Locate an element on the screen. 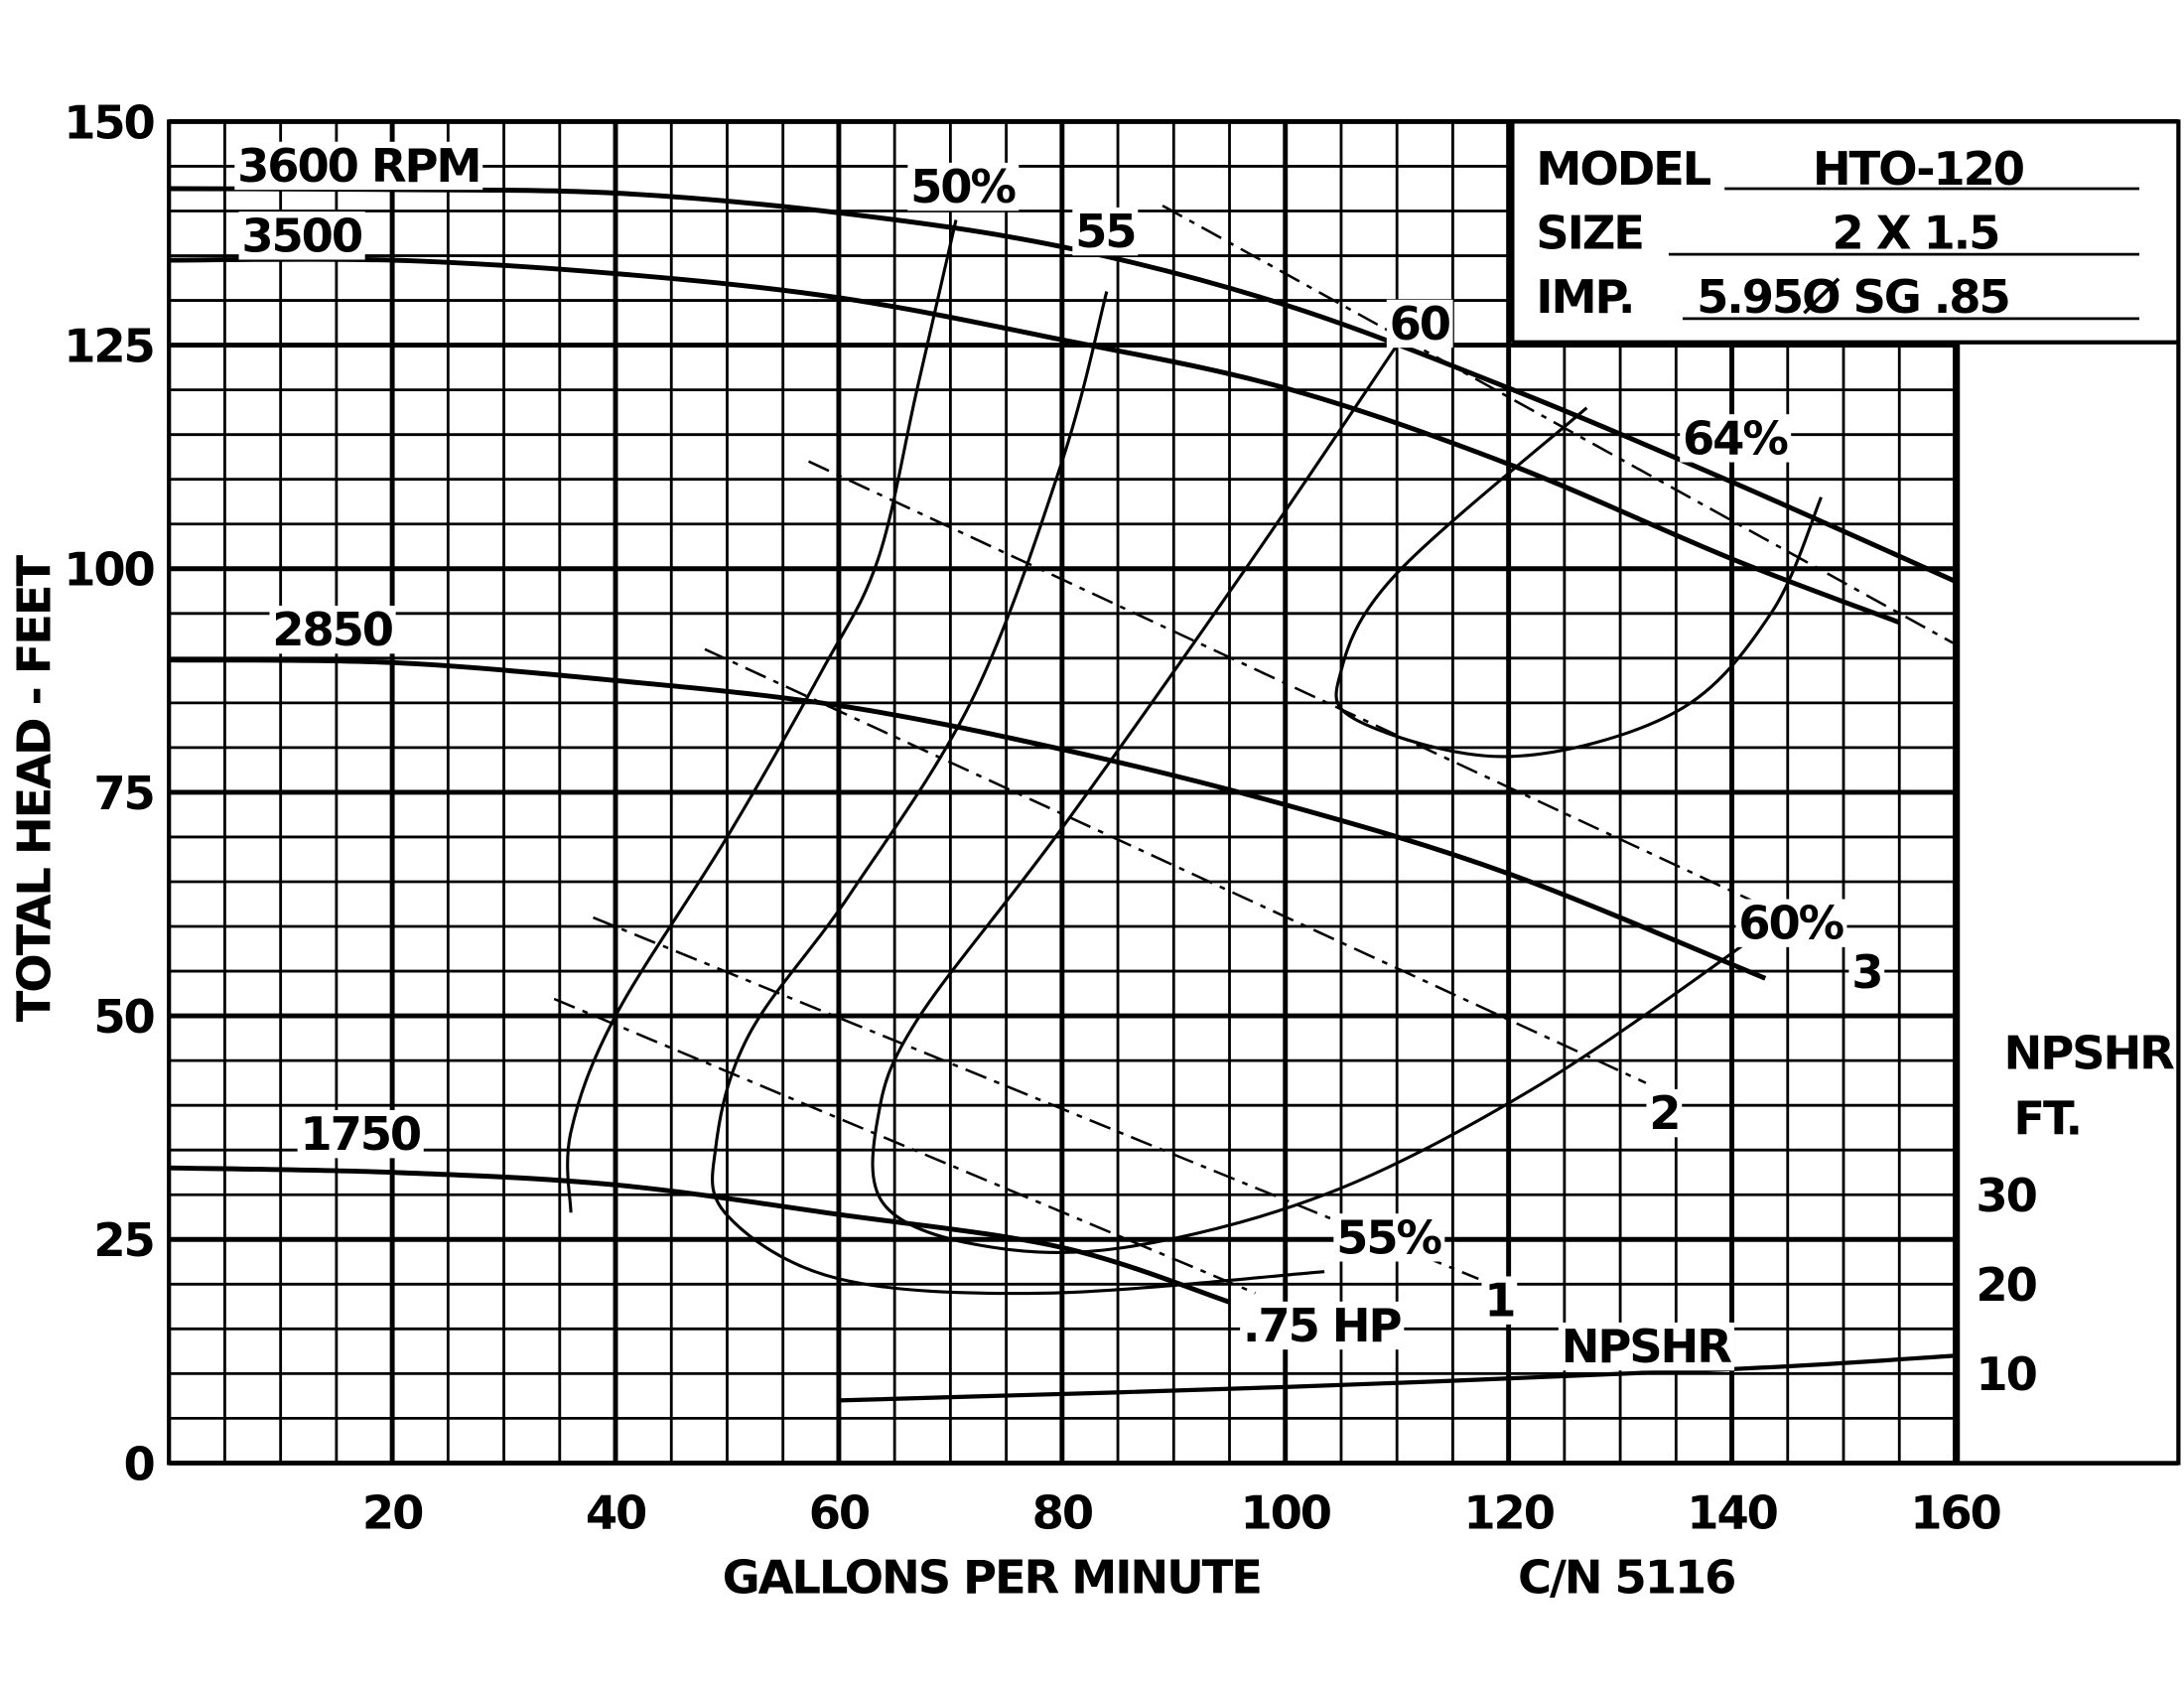  npshr-title: NPSHR is located at coordinates (2089, 1053).